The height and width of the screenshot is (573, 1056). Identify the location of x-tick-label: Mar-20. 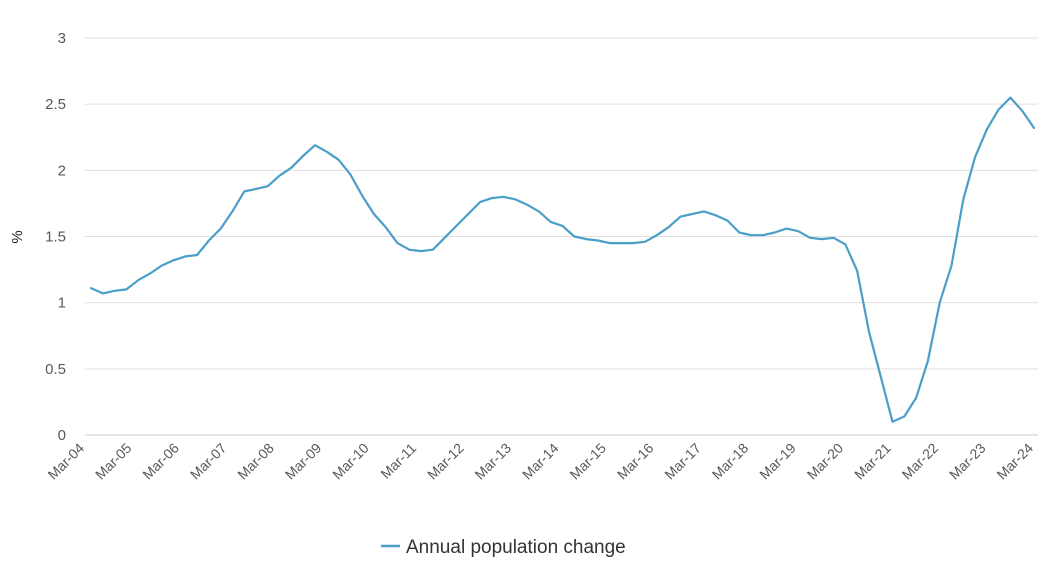
(825, 461).